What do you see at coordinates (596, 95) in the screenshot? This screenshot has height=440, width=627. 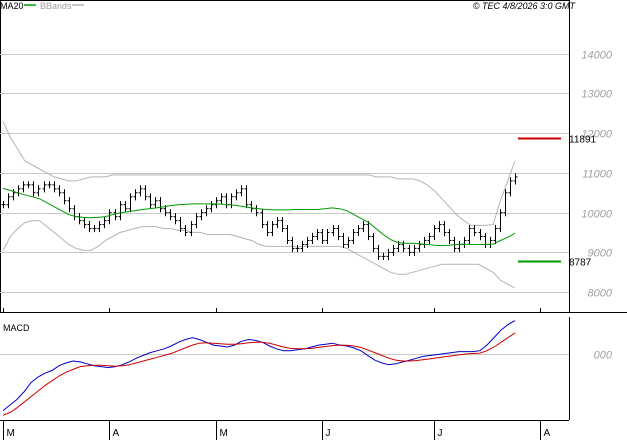 I see `price-y-tick-label: 13000` at bounding box center [596, 95].